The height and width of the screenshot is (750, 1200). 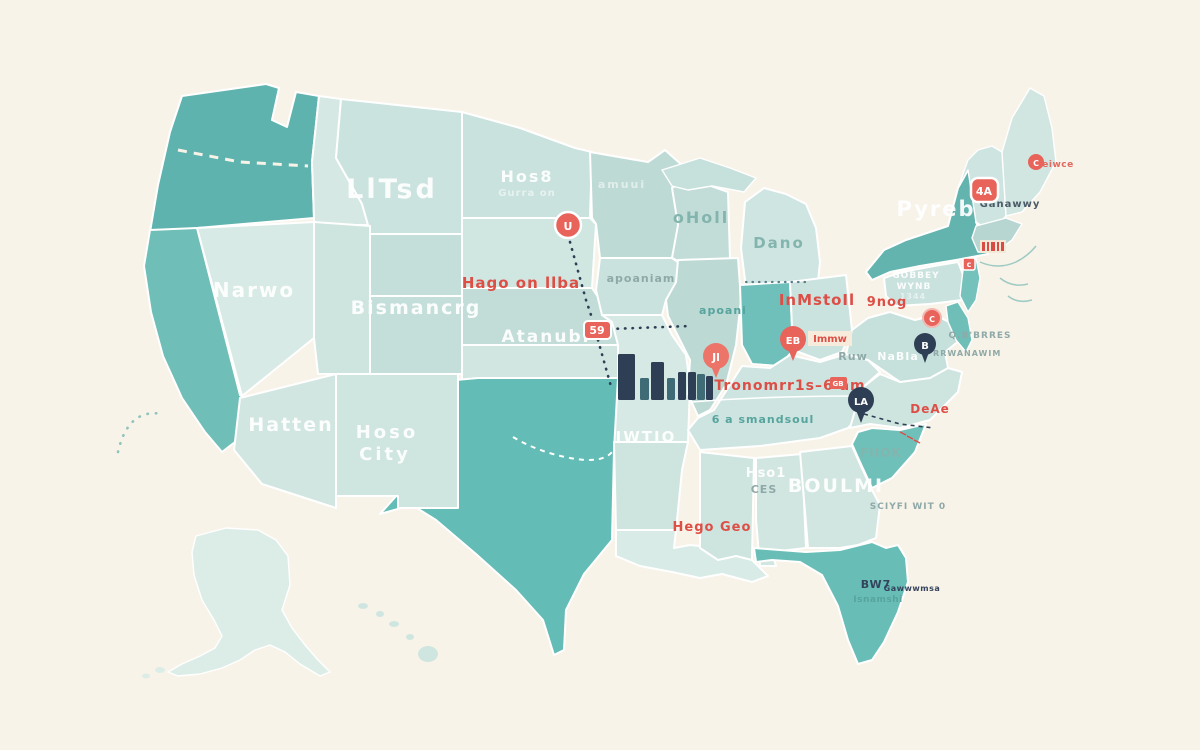 What do you see at coordinates (285, 441) in the screenshot?
I see `state-arizona` at bounding box center [285, 441].